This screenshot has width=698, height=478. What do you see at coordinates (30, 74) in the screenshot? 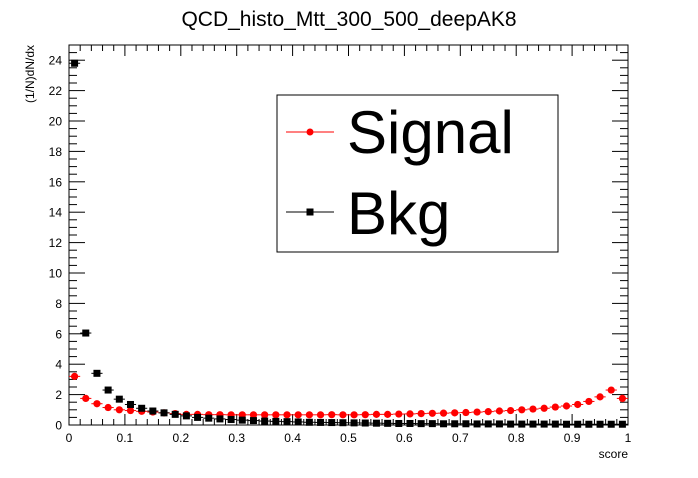
I see `y-axis-label: (1/N)dN/dx` at bounding box center [30, 74].